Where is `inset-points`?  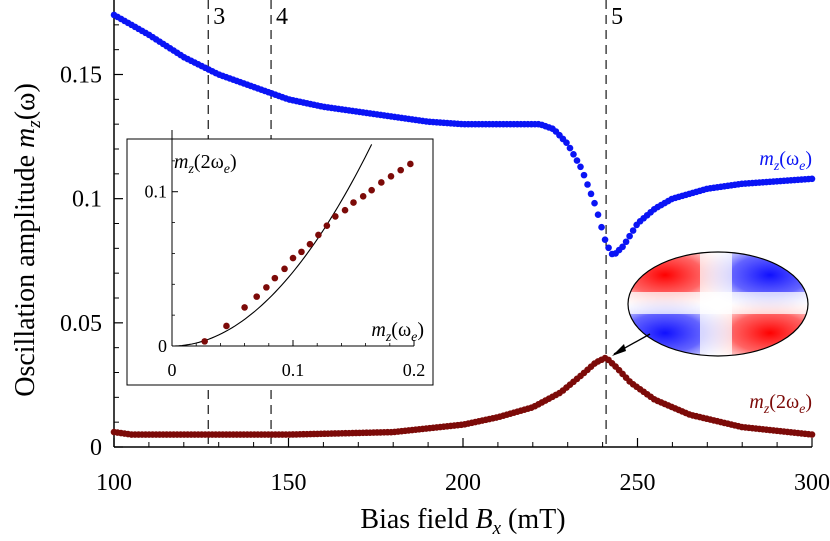
inset-points is located at coordinates (307, 252).